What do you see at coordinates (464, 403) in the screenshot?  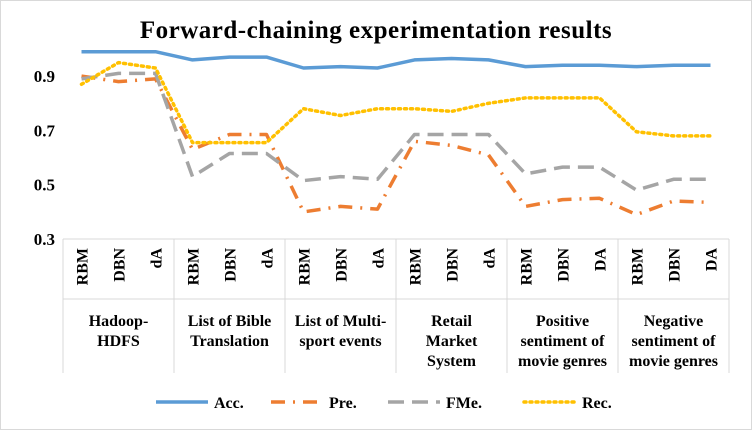 I see `legend-label: FMe.` at bounding box center [464, 403].